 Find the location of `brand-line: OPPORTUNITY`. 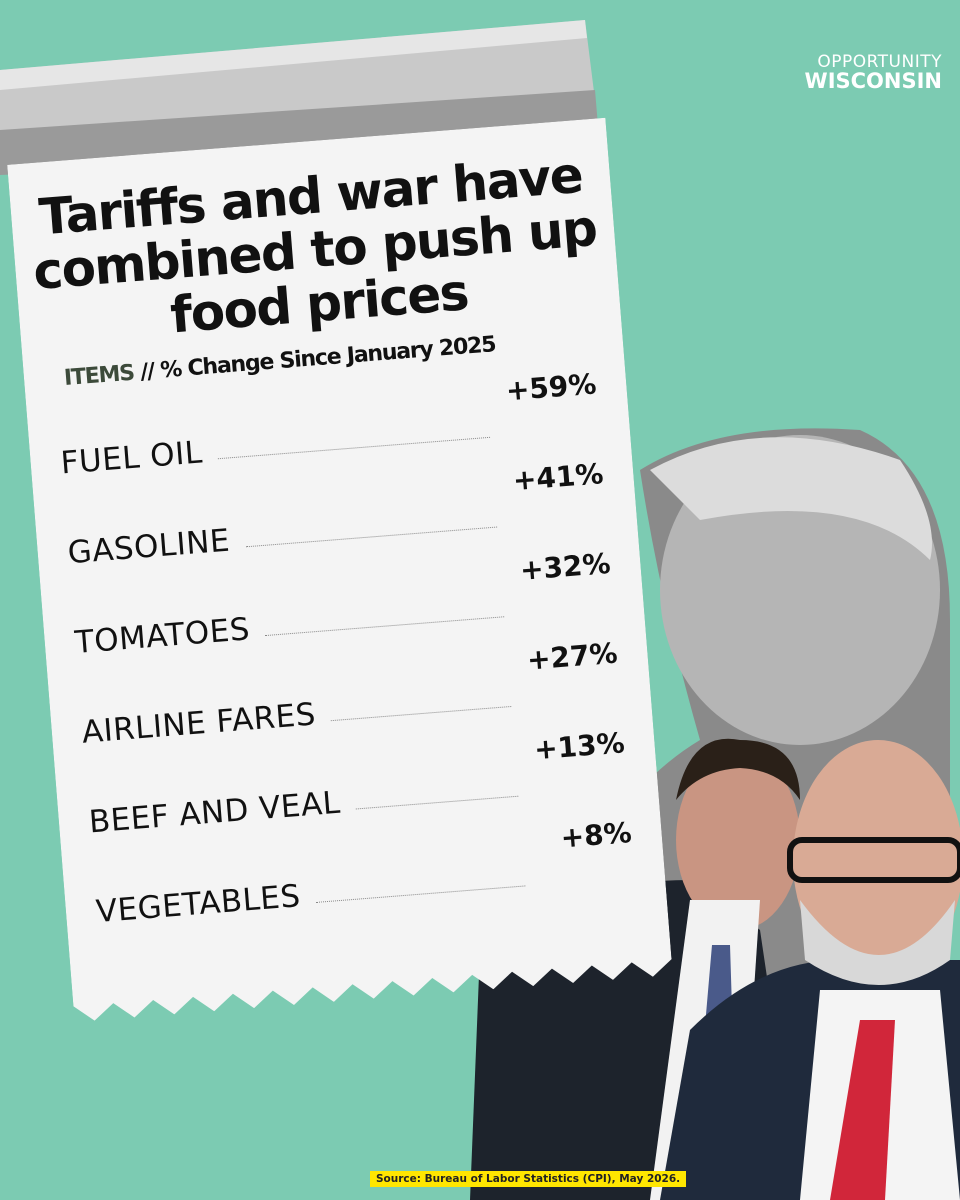

brand-line: OPPORTUNITY is located at coordinates (879, 62).